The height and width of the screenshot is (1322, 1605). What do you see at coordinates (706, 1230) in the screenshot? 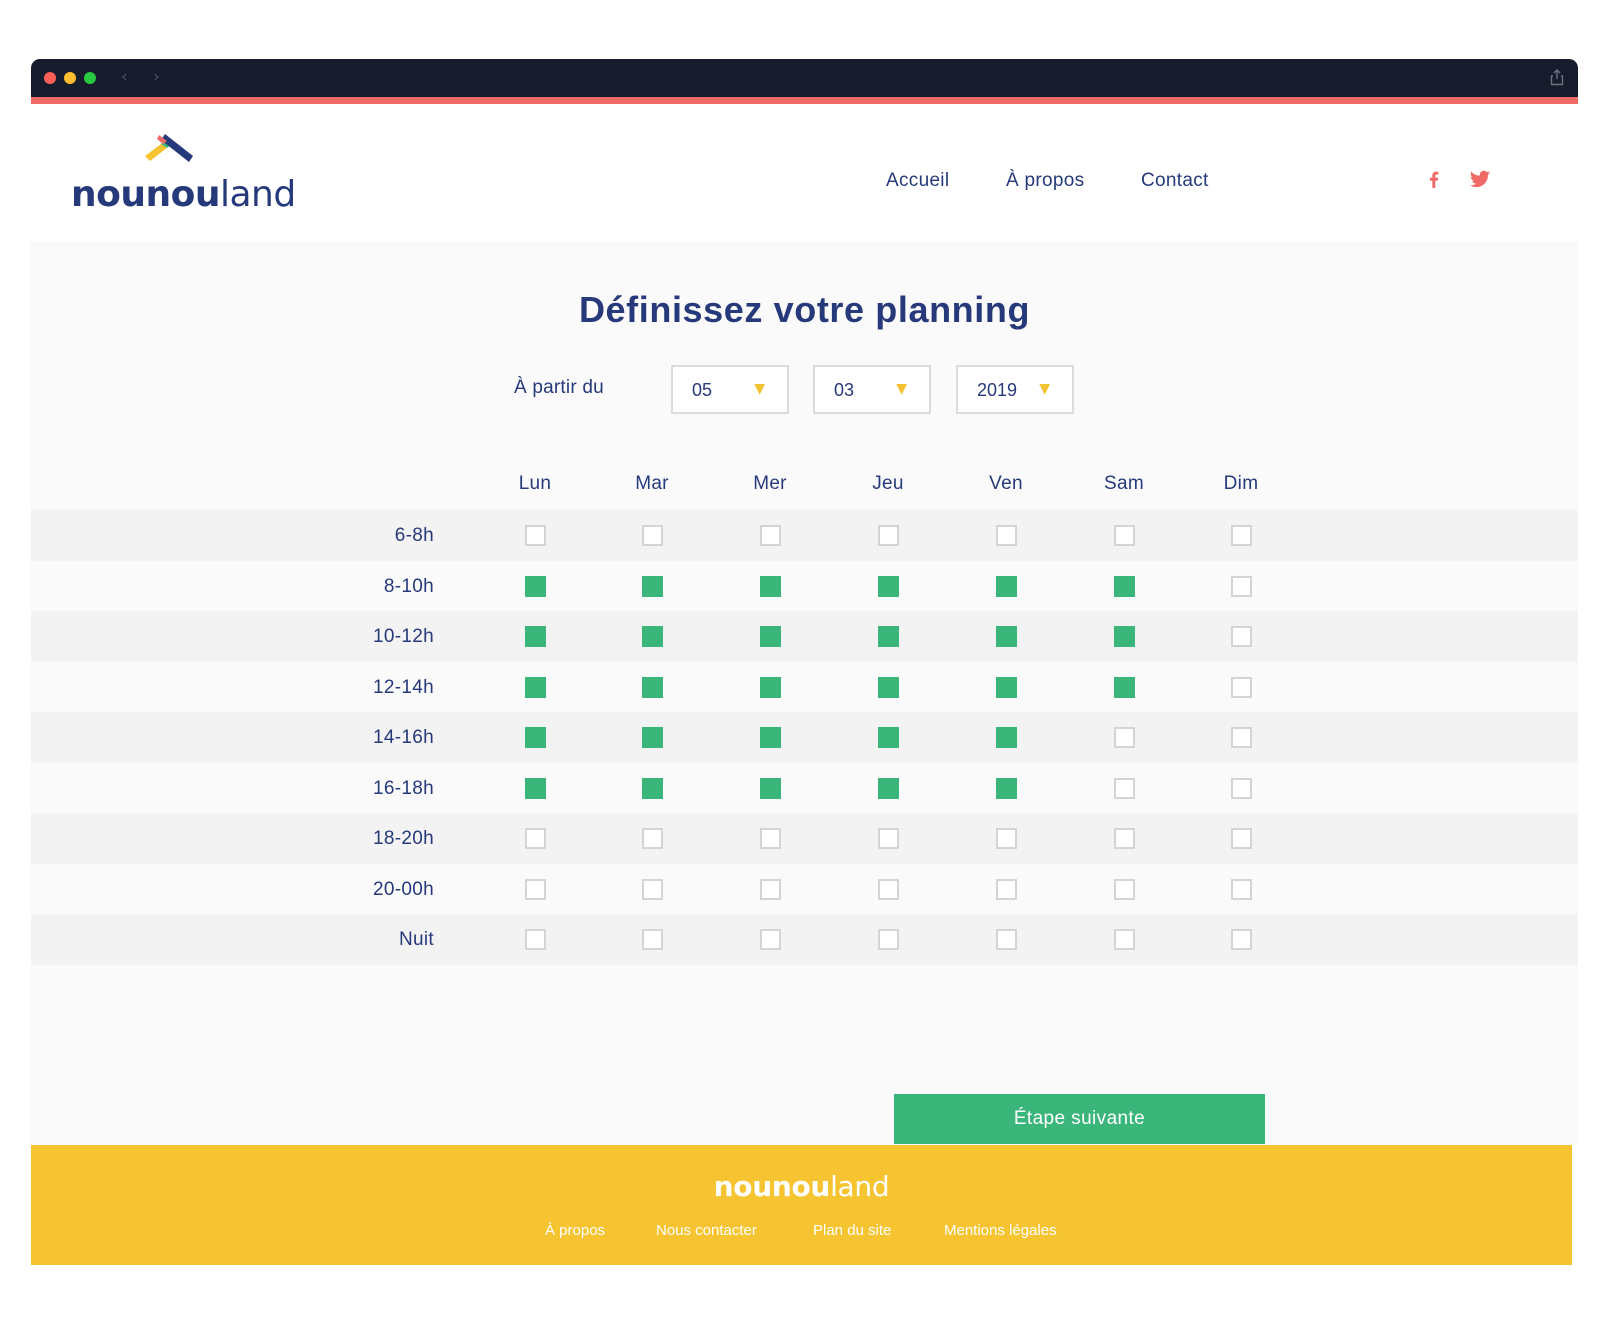
I see `footer-link-nous-contacter: Nous contacter` at bounding box center [706, 1230].